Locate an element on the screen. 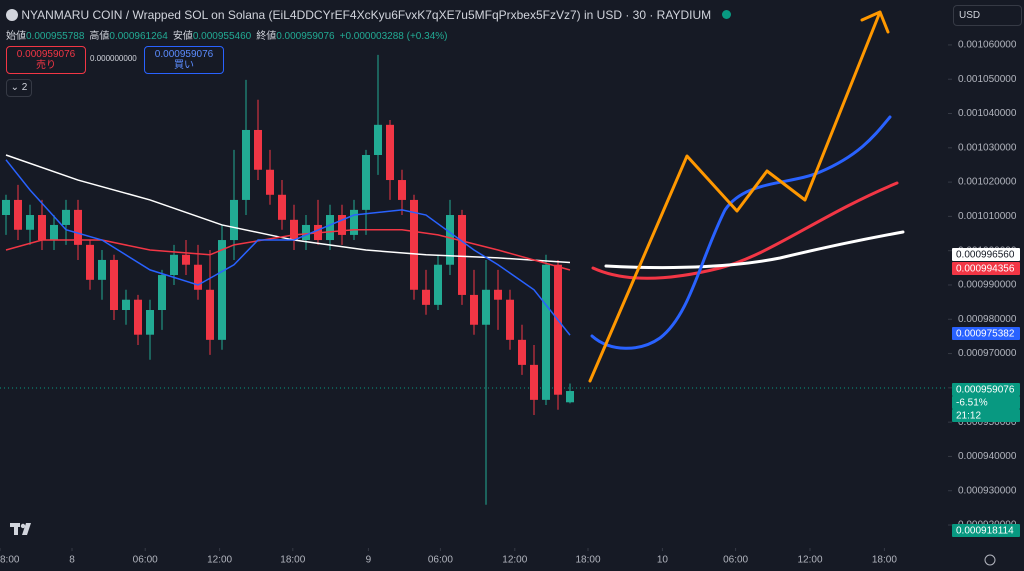 This screenshot has height=571, width=1024. ohlc-label: 高値 is located at coordinates (99, 36).